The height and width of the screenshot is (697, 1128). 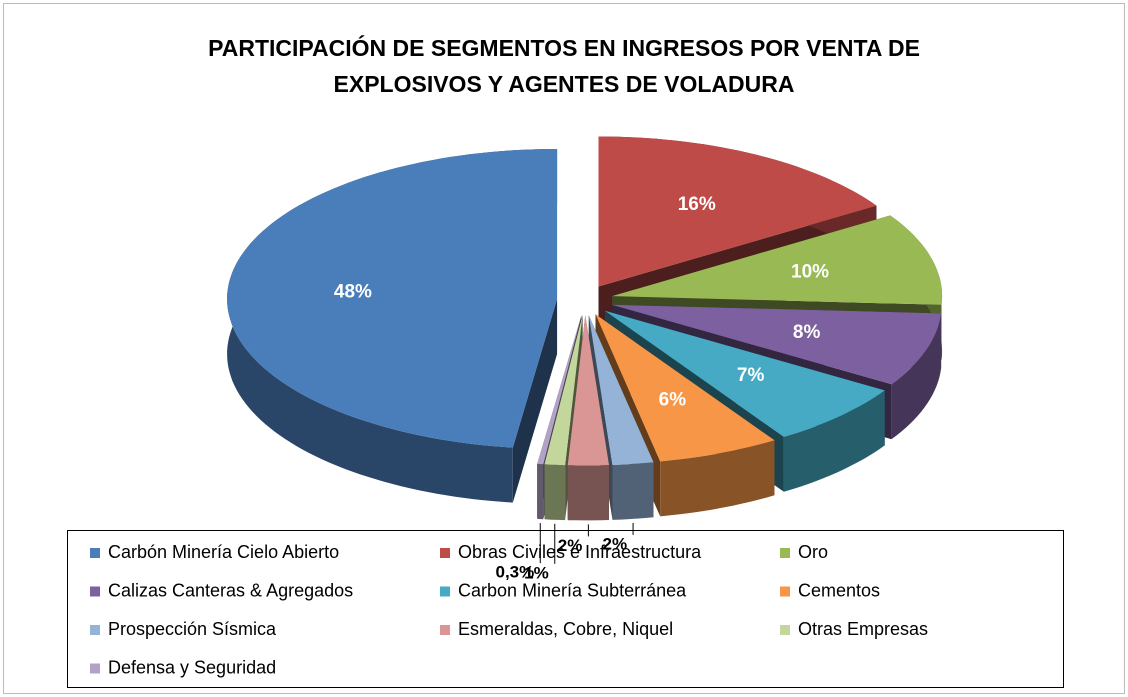 What do you see at coordinates (353, 292) in the screenshot?
I see `data-label: 48%` at bounding box center [353, 292].